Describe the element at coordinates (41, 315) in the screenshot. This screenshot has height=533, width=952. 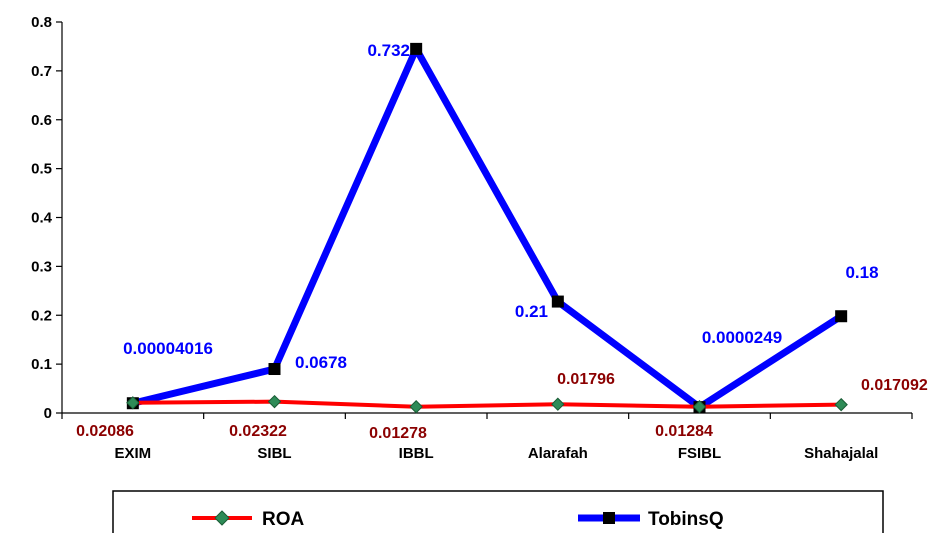
I see `y-tick-label: 0.2` at that location.